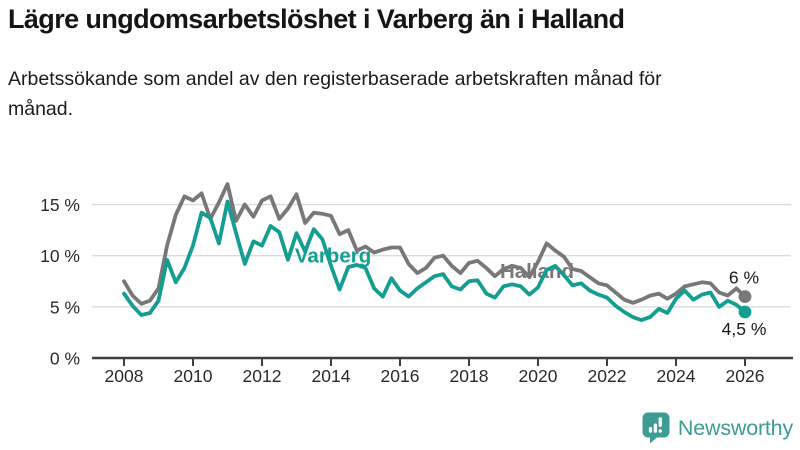 The width and height of the screenshot is (800, 450). I want to click on x-tick-label: 2026, so click(745, 376).